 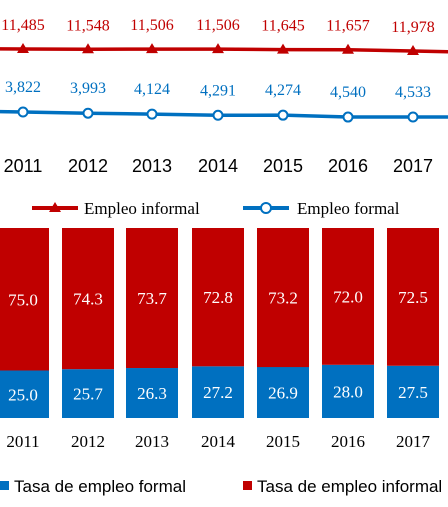 I want to click on bar-label-formal: 28.0, so click(x=348, y=391).